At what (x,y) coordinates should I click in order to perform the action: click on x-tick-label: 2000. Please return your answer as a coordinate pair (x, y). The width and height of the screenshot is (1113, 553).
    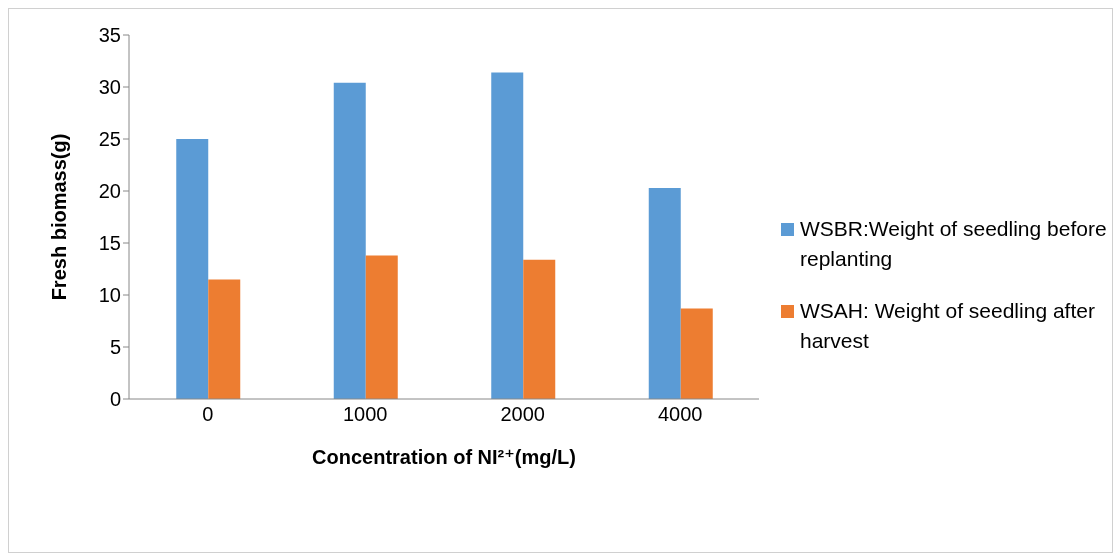
    Looking at the image, I should click on (522, 414).